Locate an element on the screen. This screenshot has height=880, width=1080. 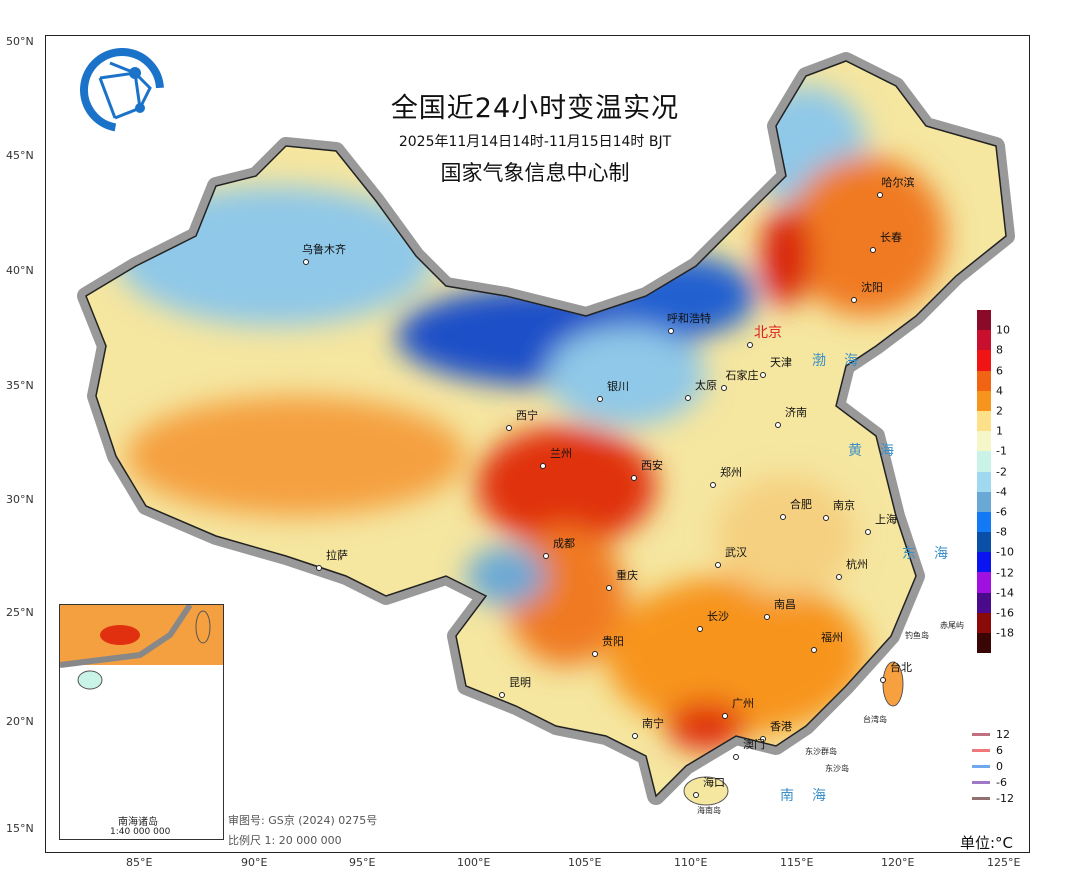
longitude-tick-label: 100°E is located at coordinates (474, 862).